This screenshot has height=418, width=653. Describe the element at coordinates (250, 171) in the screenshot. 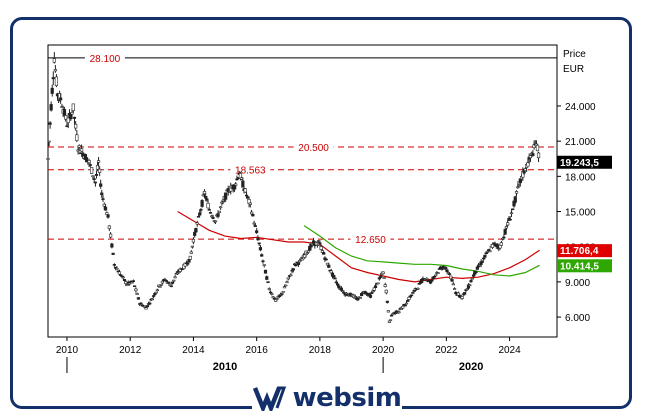

I see `level-label: 18.563` at that location.